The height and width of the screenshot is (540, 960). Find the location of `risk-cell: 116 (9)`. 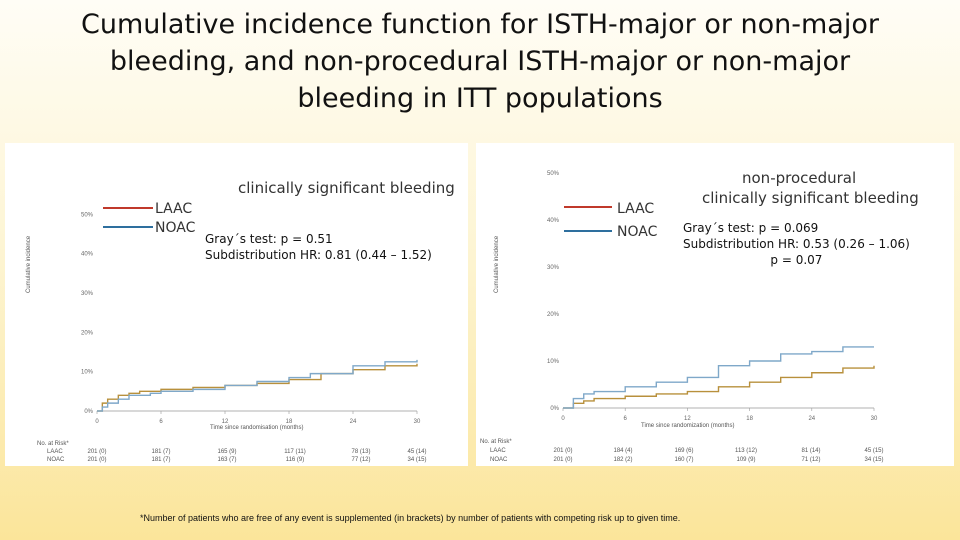

risk-cell: 116 (9) is located at coordinates (295, 460).